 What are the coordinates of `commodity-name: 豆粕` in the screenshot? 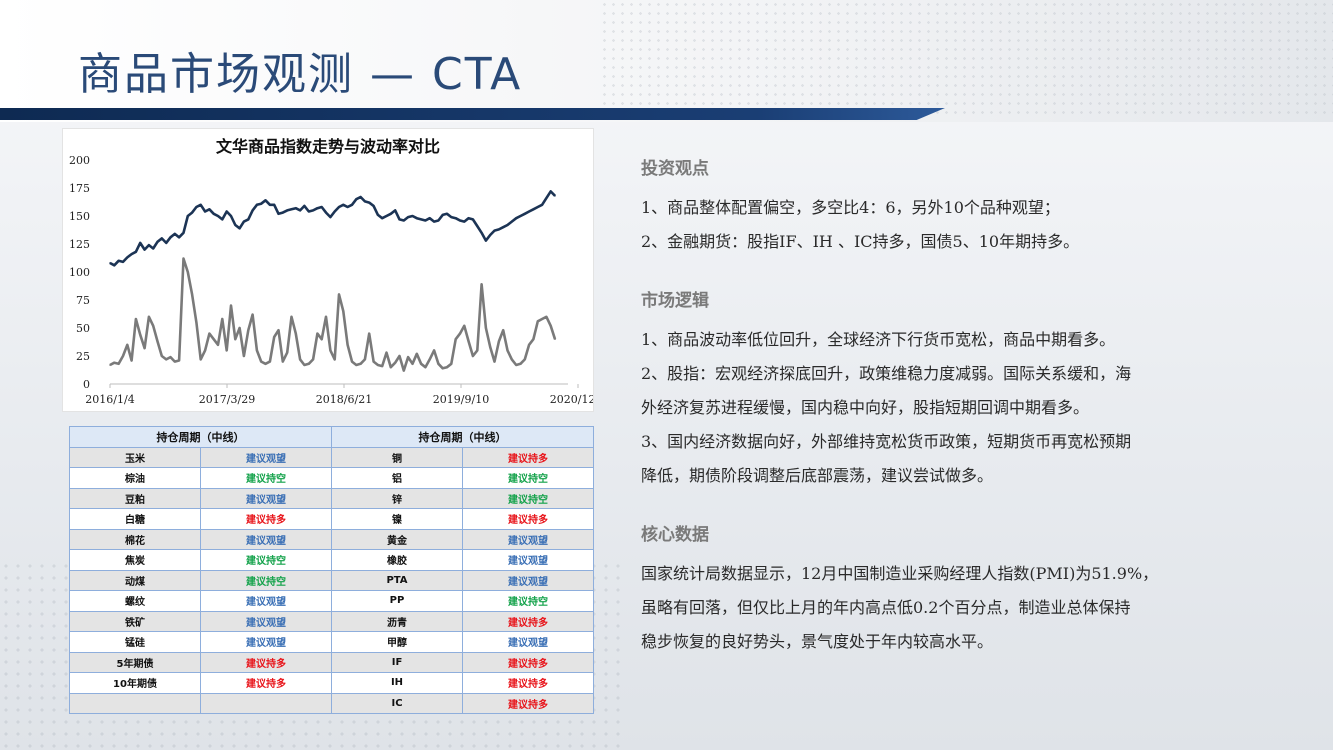 It's located at (135, 498).